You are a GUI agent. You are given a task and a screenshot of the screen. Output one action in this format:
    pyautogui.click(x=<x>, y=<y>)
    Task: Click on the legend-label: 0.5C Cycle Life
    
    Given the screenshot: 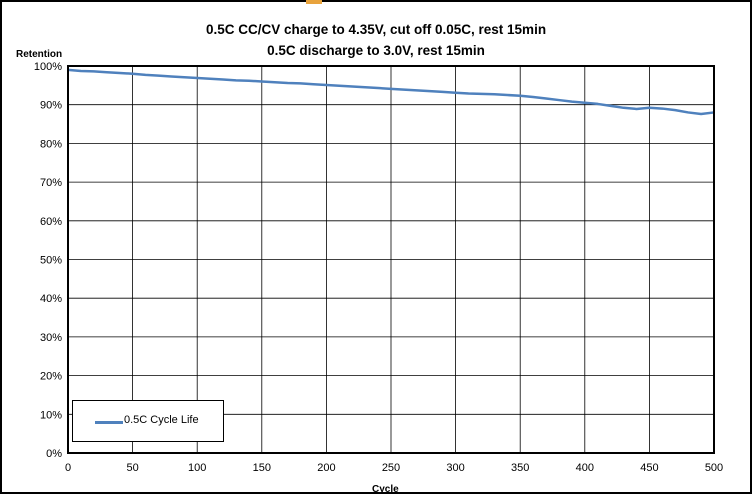 What is the action you would take?
    pyautogui.click(x=161, y=420)
    